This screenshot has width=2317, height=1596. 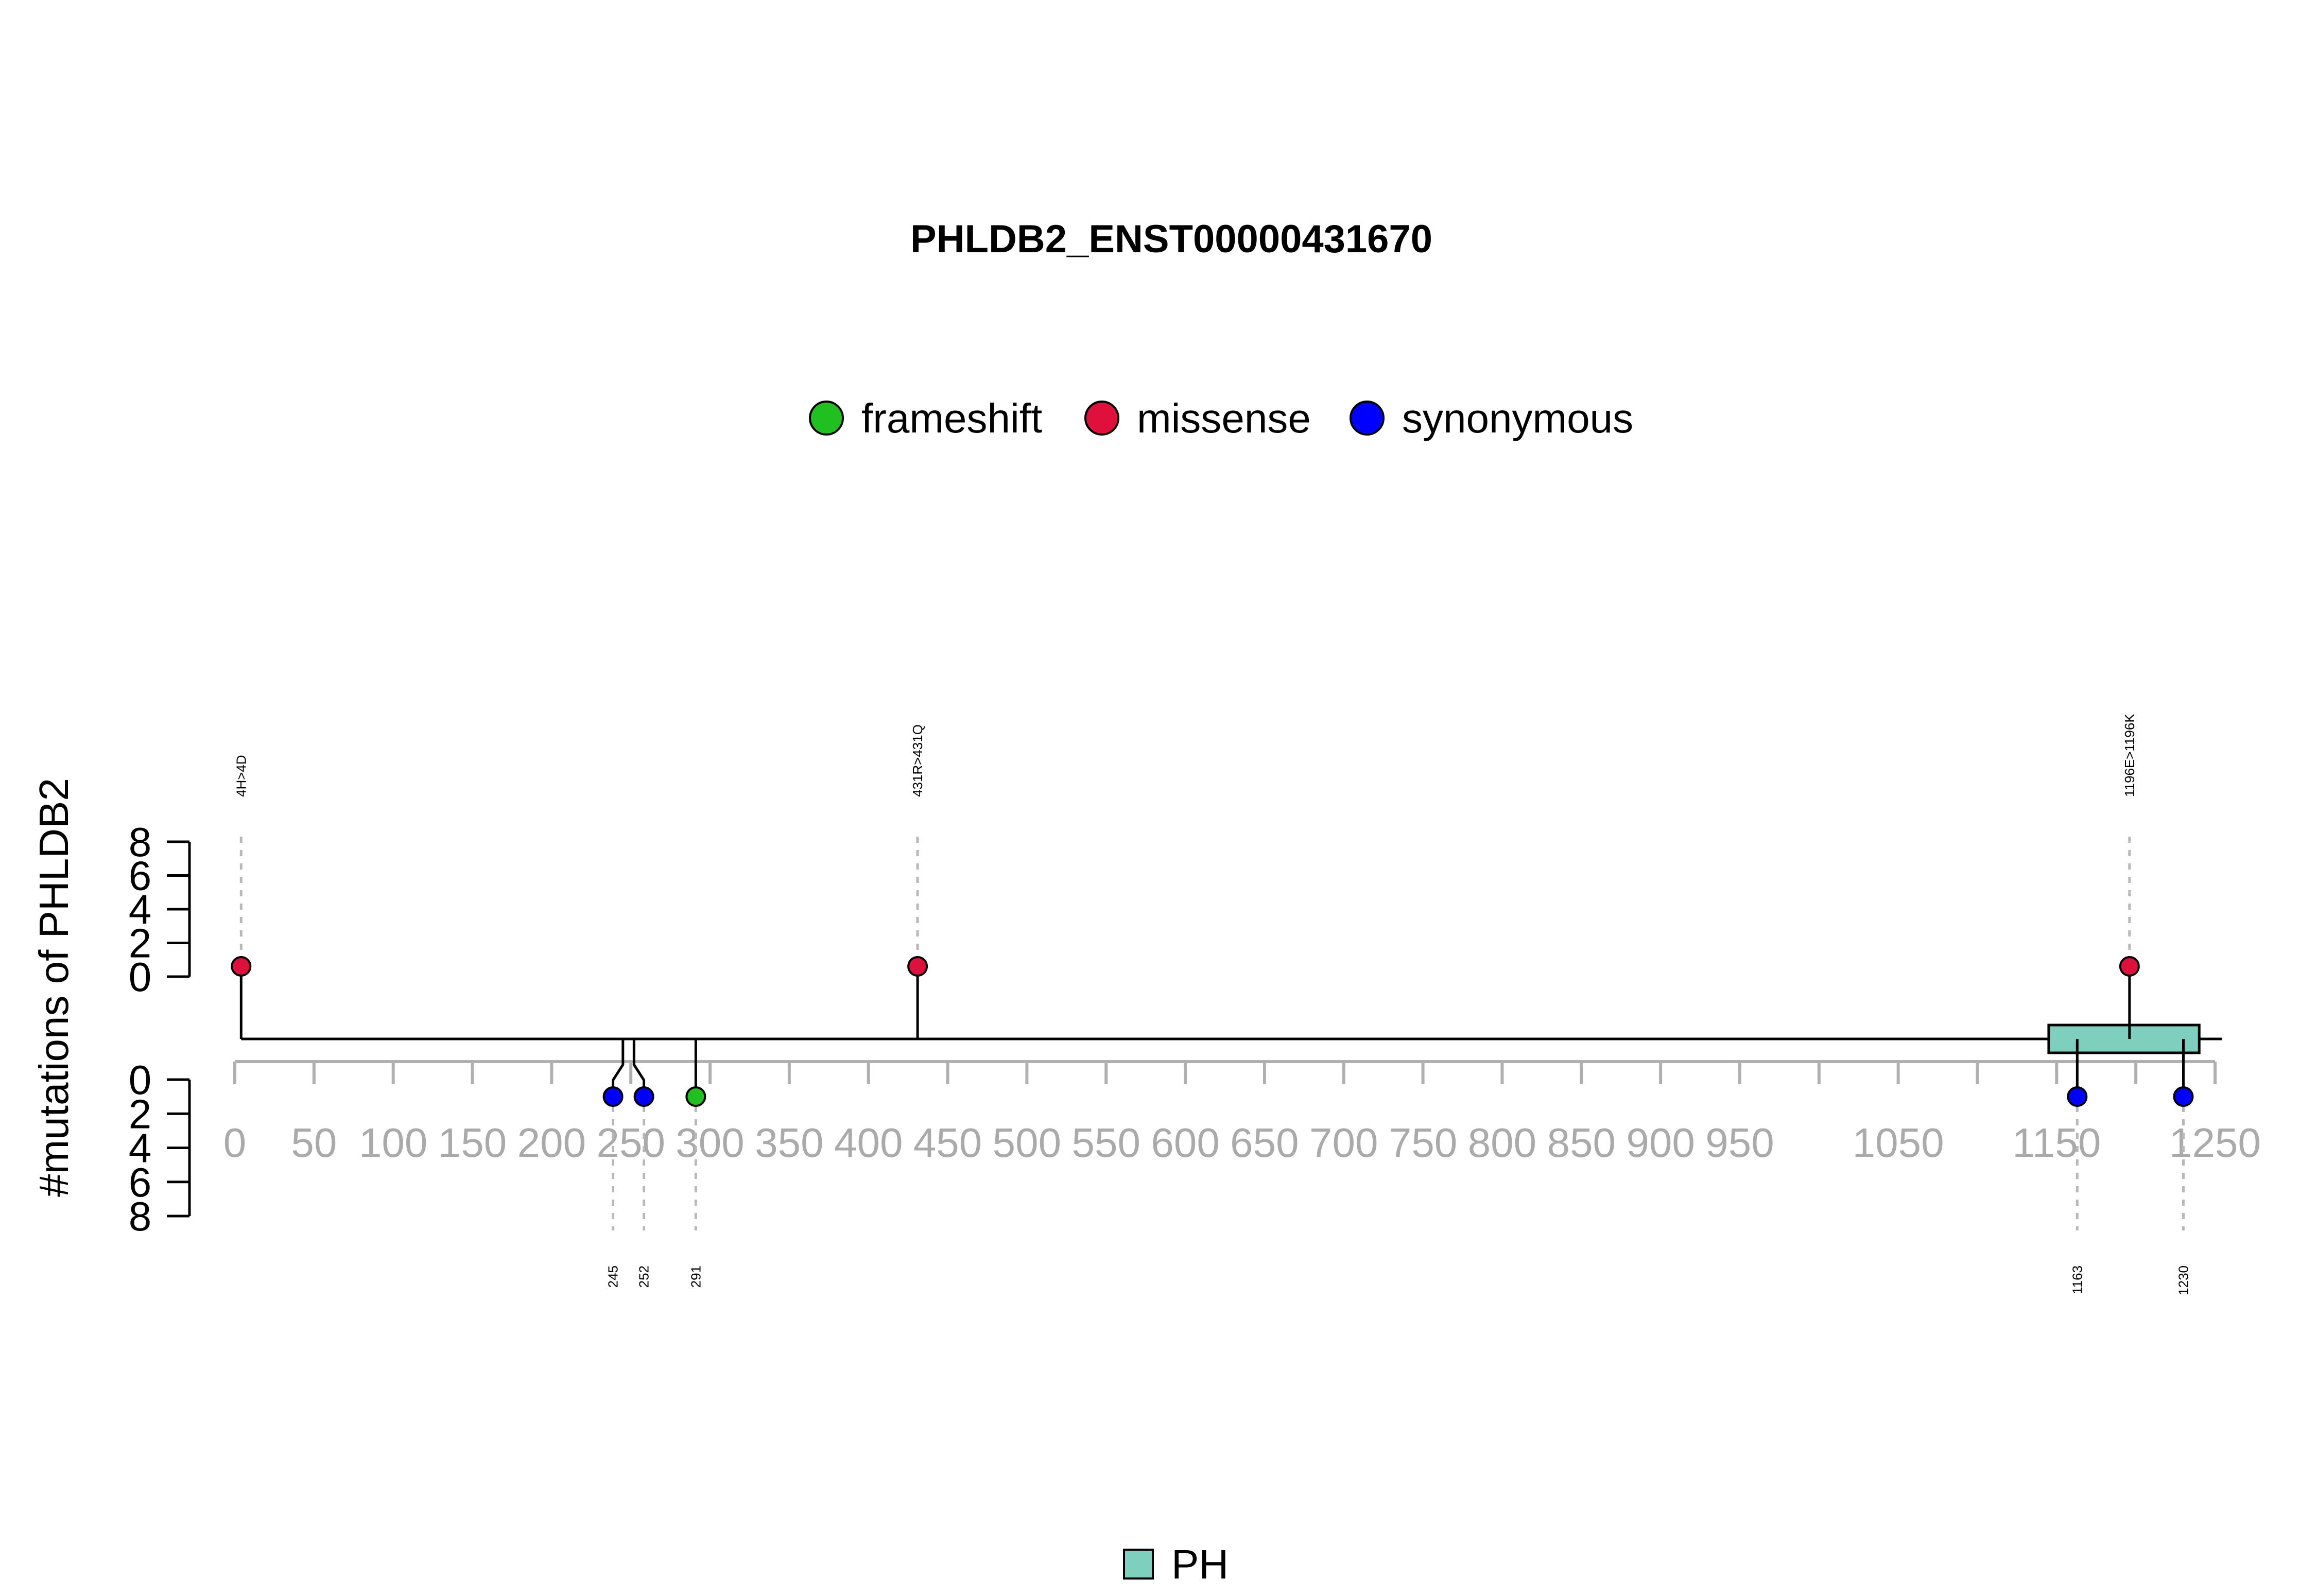 I want to click on mutation-label-1230: 1230, so click(x=2183, y=1280).